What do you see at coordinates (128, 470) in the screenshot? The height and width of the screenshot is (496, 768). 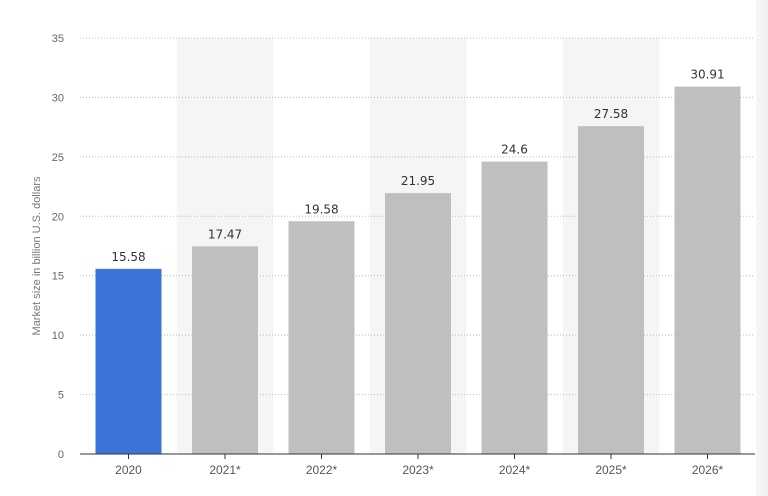 I see `x-tick-label: 2020` at bounding box center [128, 470].